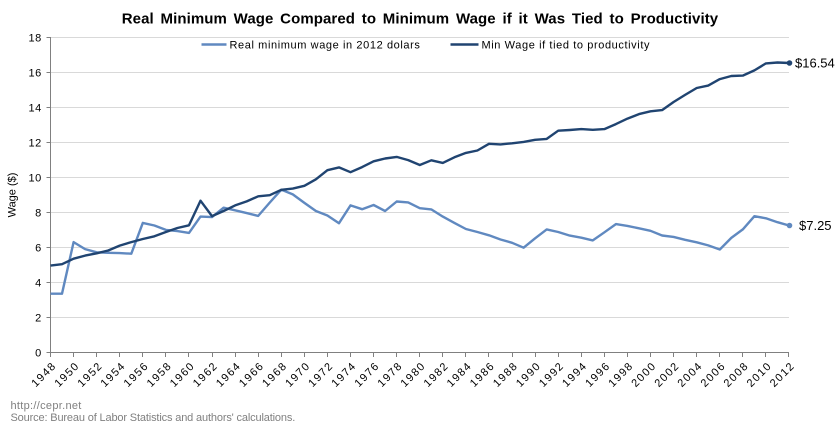  Describe the element at coordinates (35, 39) in the screenshot. I see `svg-text: 18` at that location.